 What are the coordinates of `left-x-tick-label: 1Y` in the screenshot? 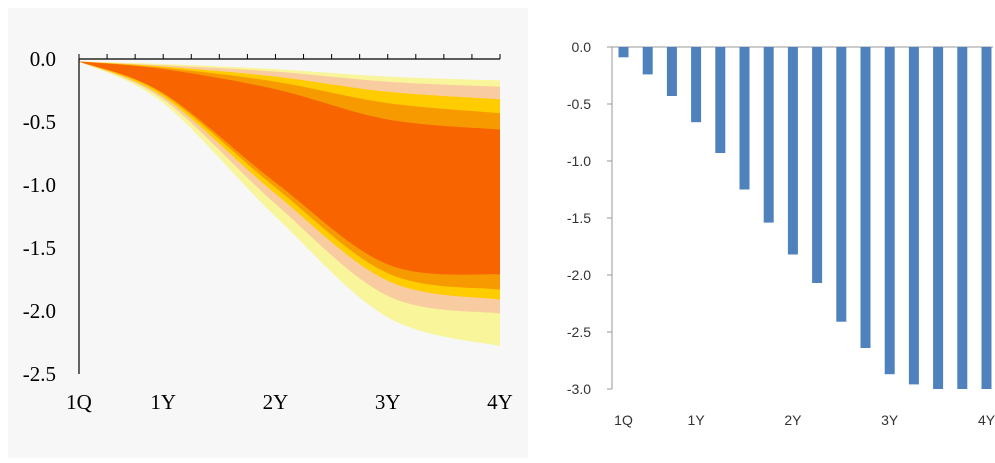 It's located at (163, 402).